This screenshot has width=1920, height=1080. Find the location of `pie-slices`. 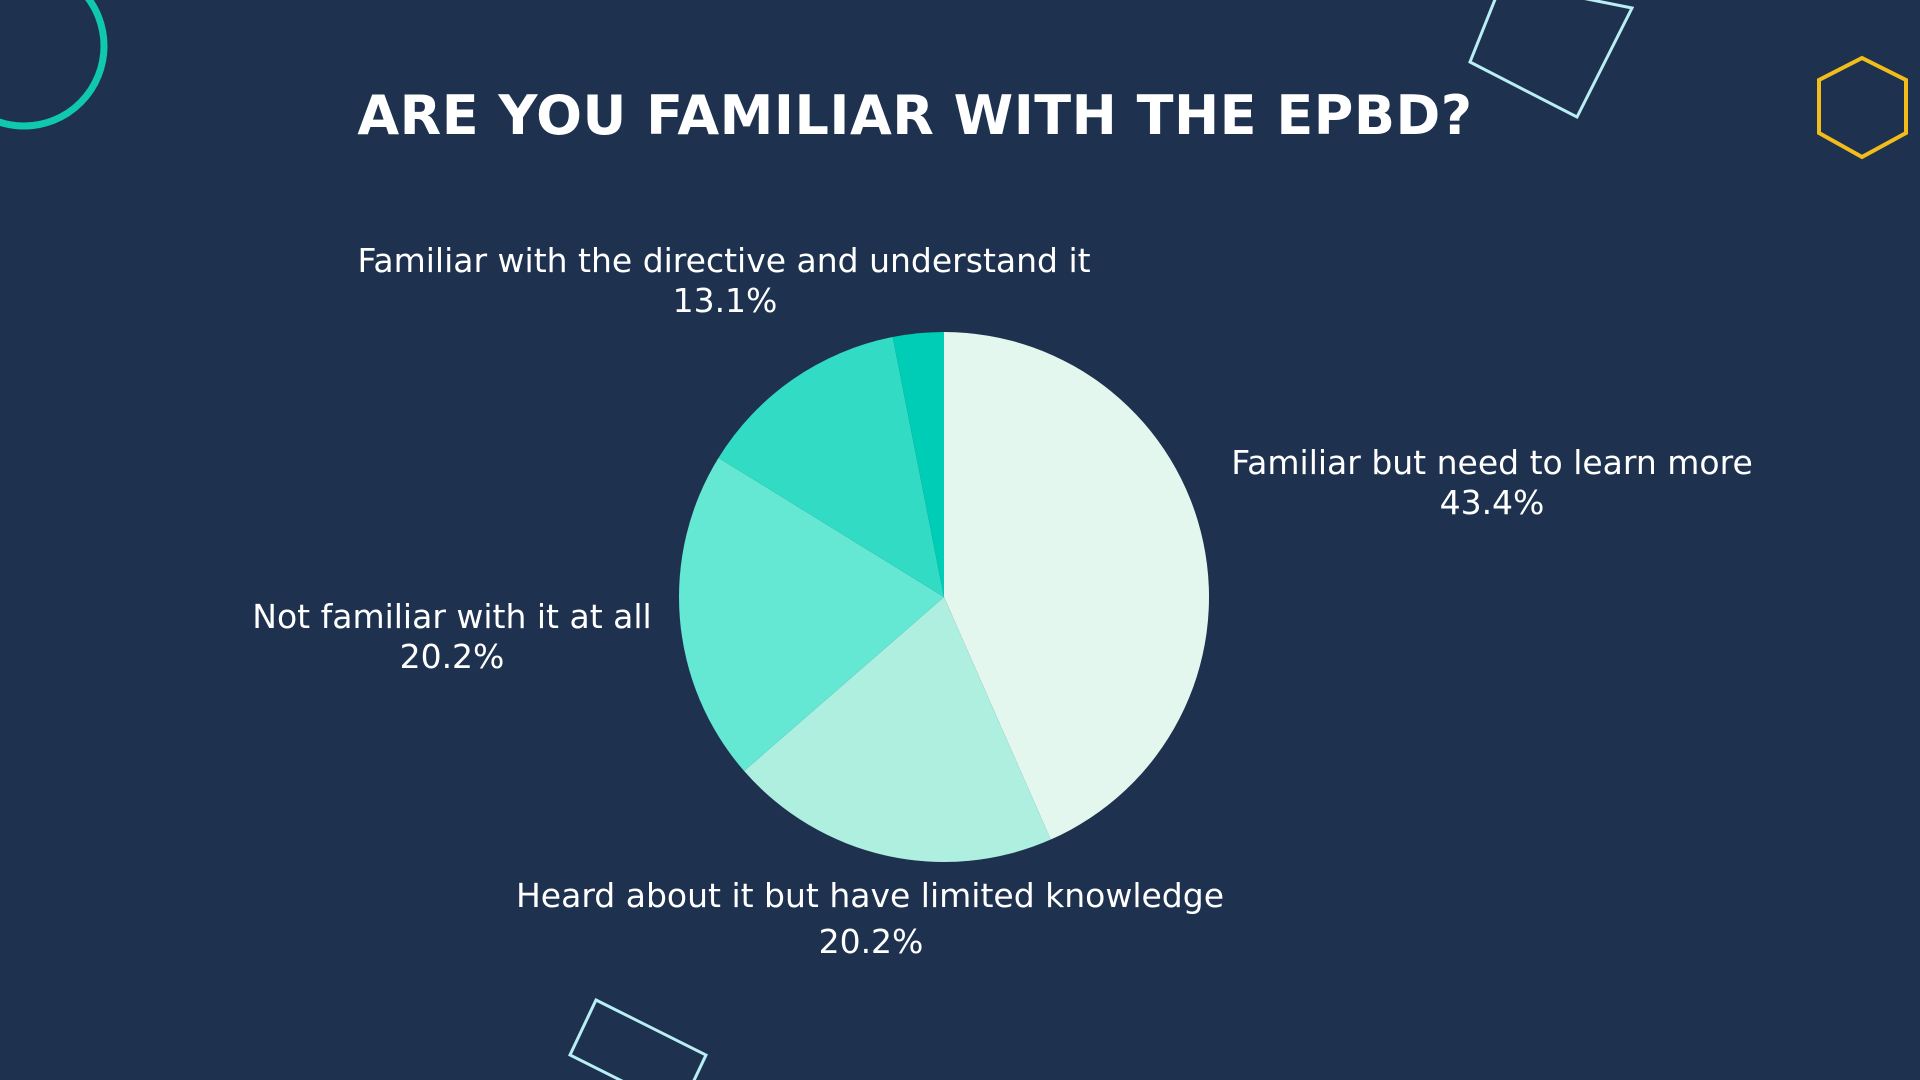

pie-slices is located at coordinates (944, 597).